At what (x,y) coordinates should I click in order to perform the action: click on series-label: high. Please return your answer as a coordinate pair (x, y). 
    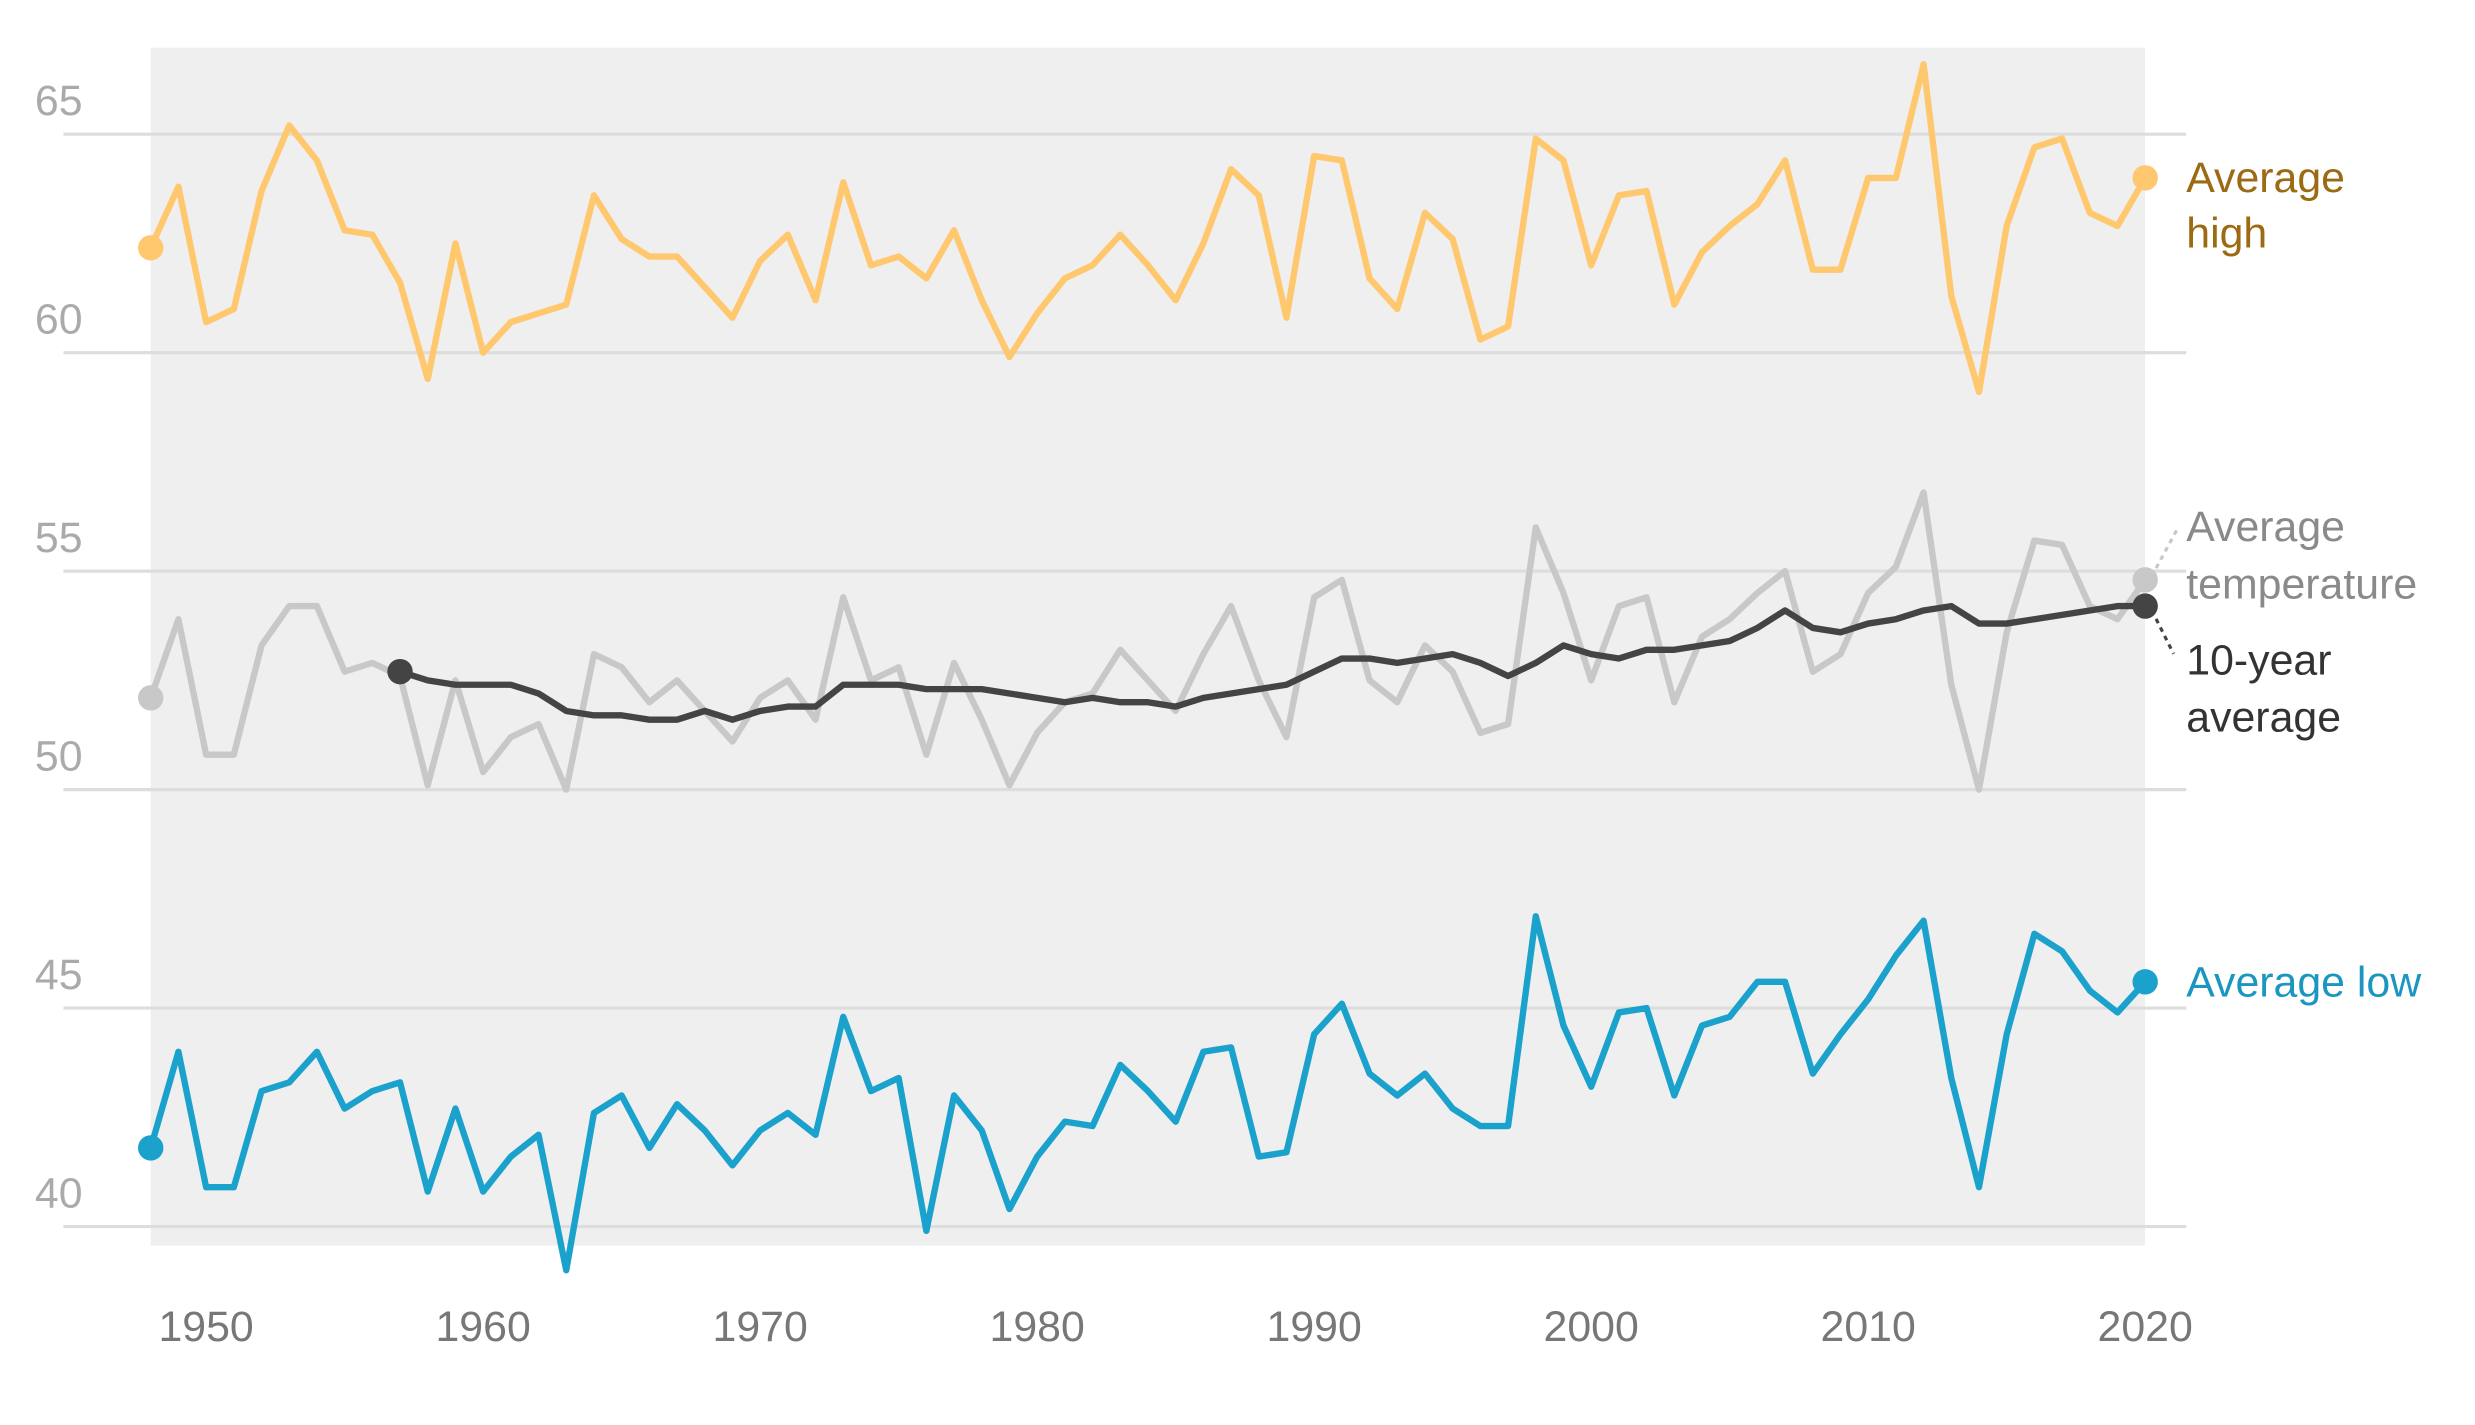
    Looking at the image, I should click on (2226, 234).